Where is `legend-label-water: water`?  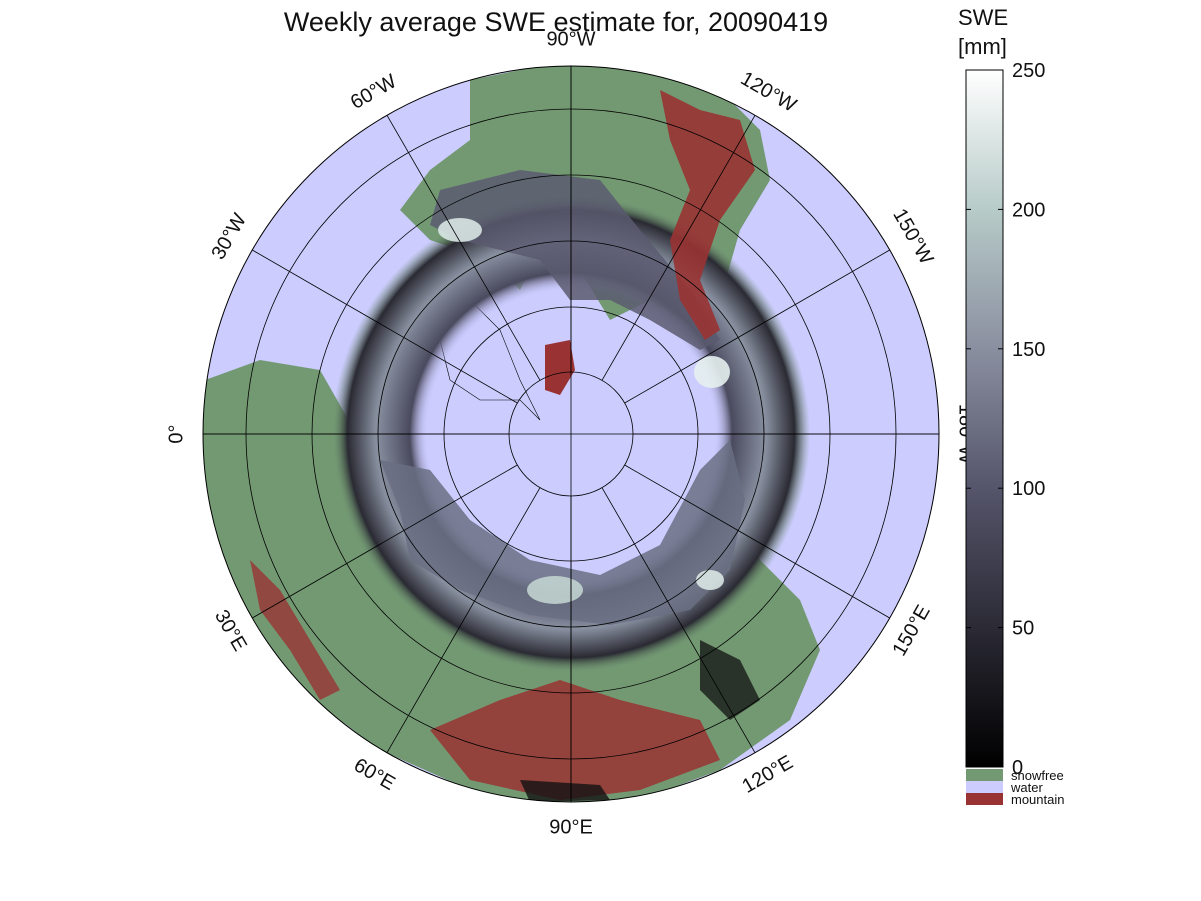
legend-label-water: water is located at coordinates (1026, 787).